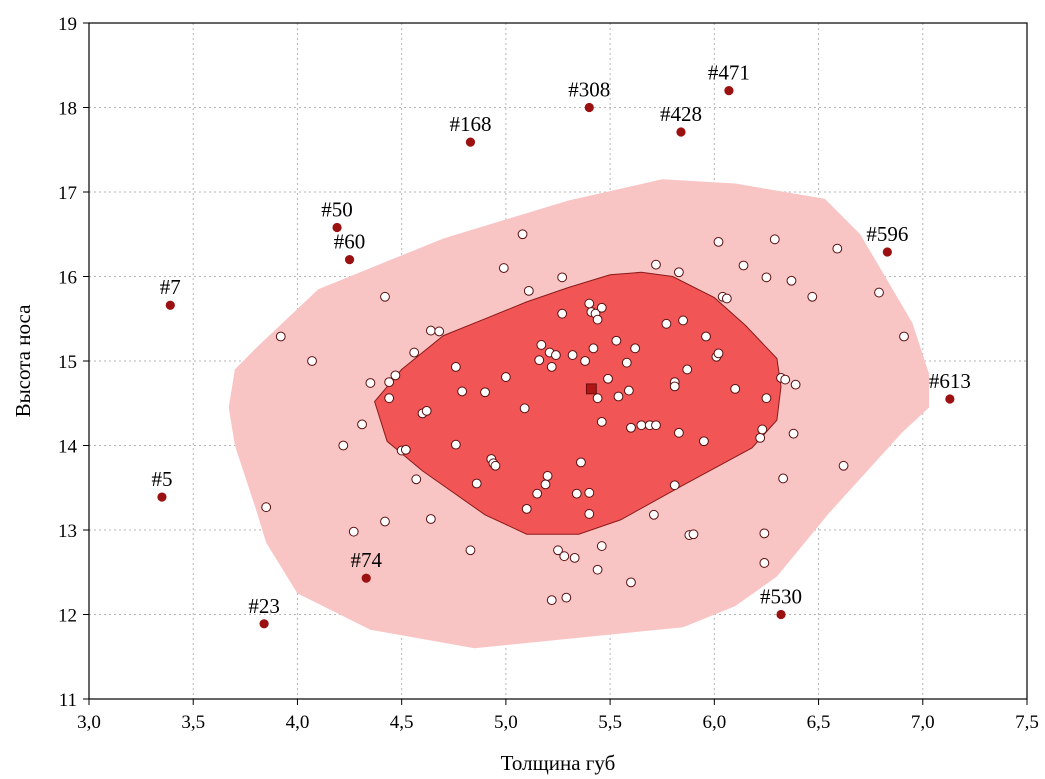  What do you see at coordinates (67, 24) in the screenshot?
I see `y-tick-label: 19` at bounding box center [67, 24].